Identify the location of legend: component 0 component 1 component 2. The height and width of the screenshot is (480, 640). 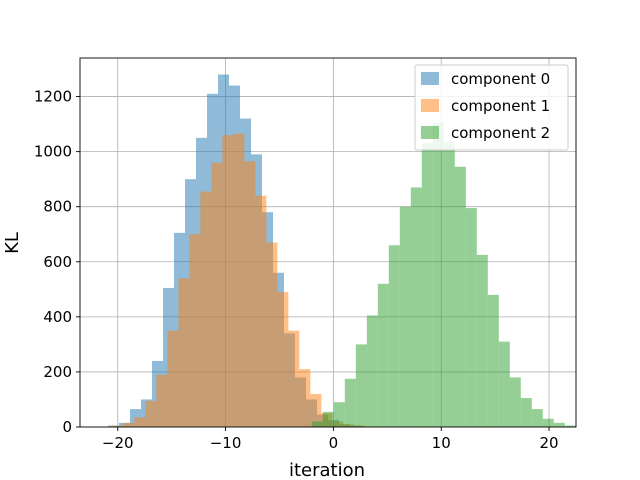
(491, 107).